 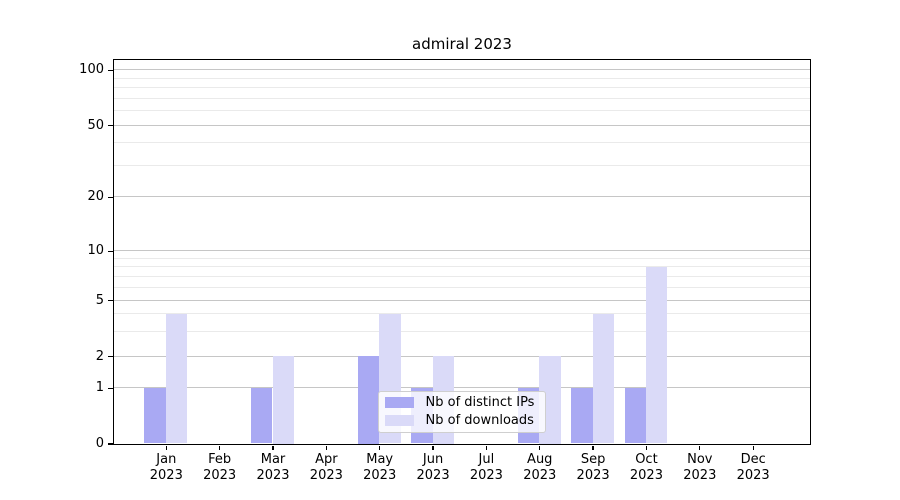 I want to click on bar-distinct-ips-mar, so click(x=262, y=415).